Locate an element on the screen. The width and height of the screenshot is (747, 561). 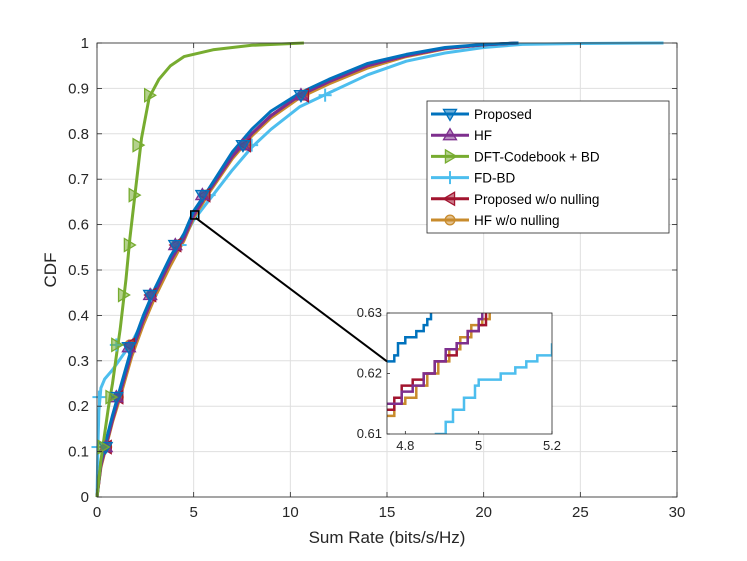
inset-plot: 4.8 5 5.2 0.61 0.62 0.63 is located at coordinates (459, 379).